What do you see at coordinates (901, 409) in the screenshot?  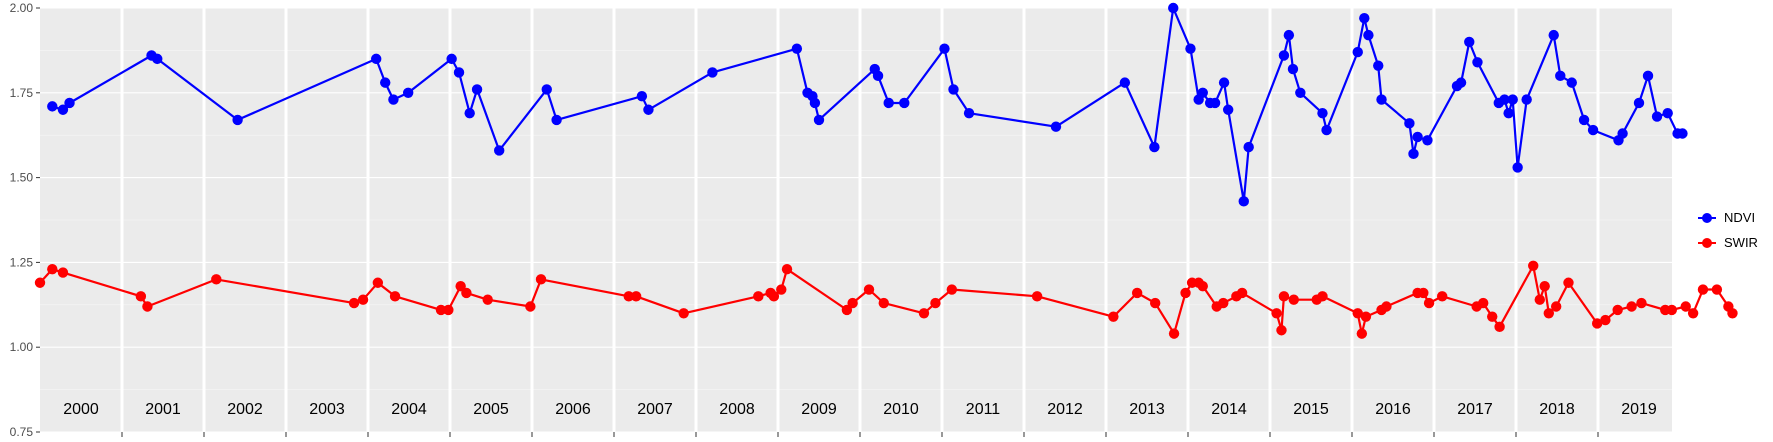 I see `year-label: 2010` at bounding box center [901, 409].